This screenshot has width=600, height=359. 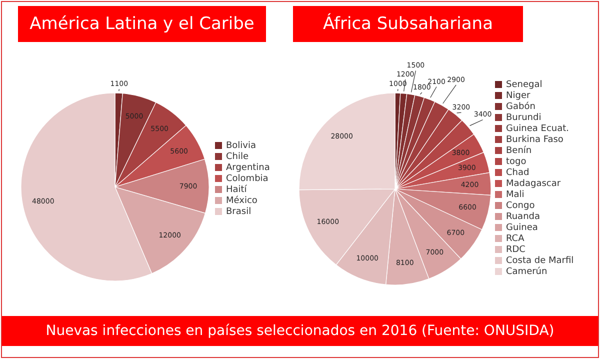 I want to click on text: Nuevas infecciones en países seleccionados en 2016 (Fuente: ONUSIDA), so click(x=300, y=331).